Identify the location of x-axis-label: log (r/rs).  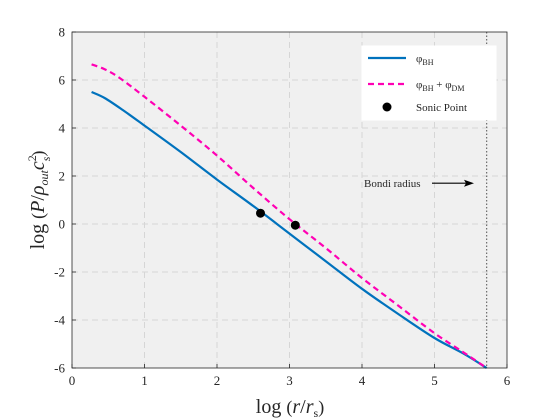
(290, 408).